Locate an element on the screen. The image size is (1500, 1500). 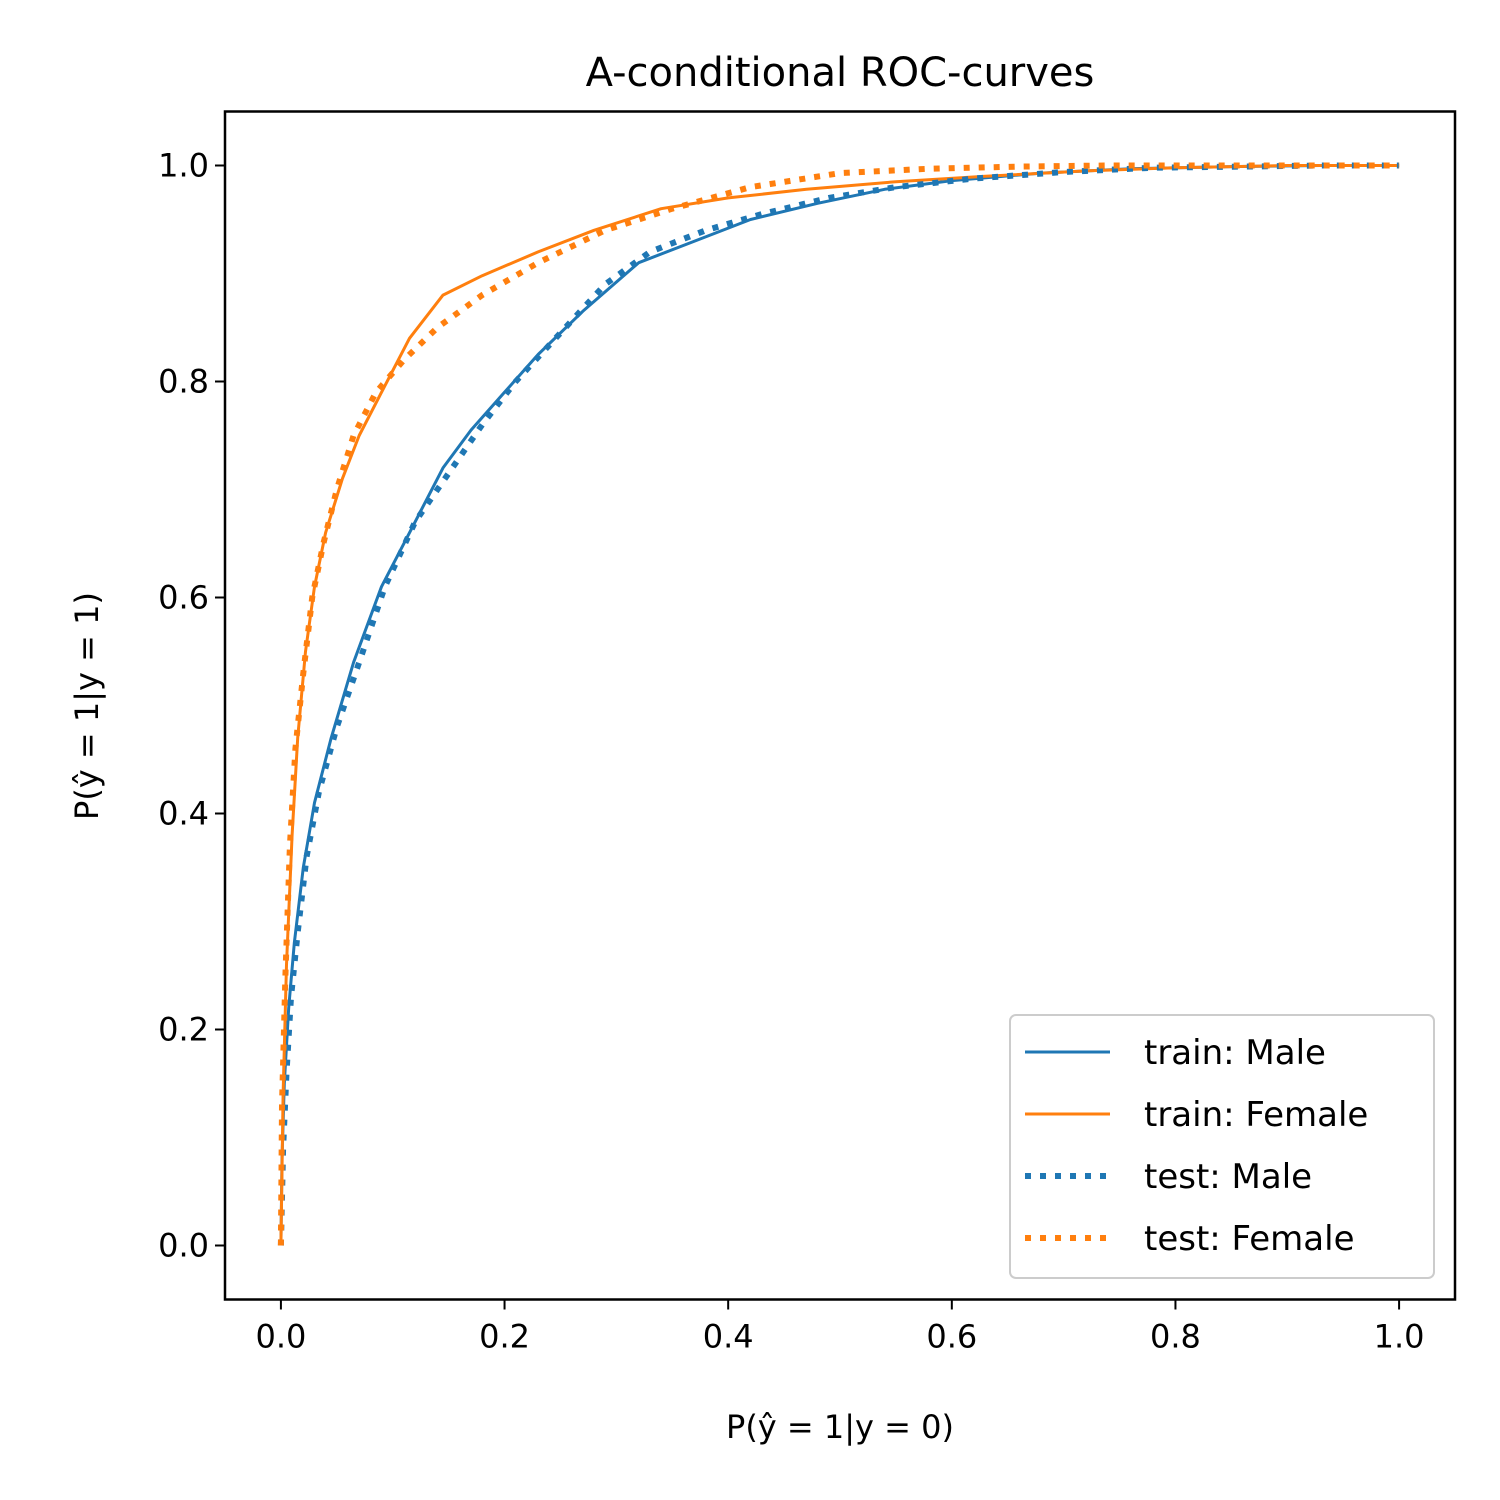
legend-label: test: Male is located at coordinates (1228, 1177).